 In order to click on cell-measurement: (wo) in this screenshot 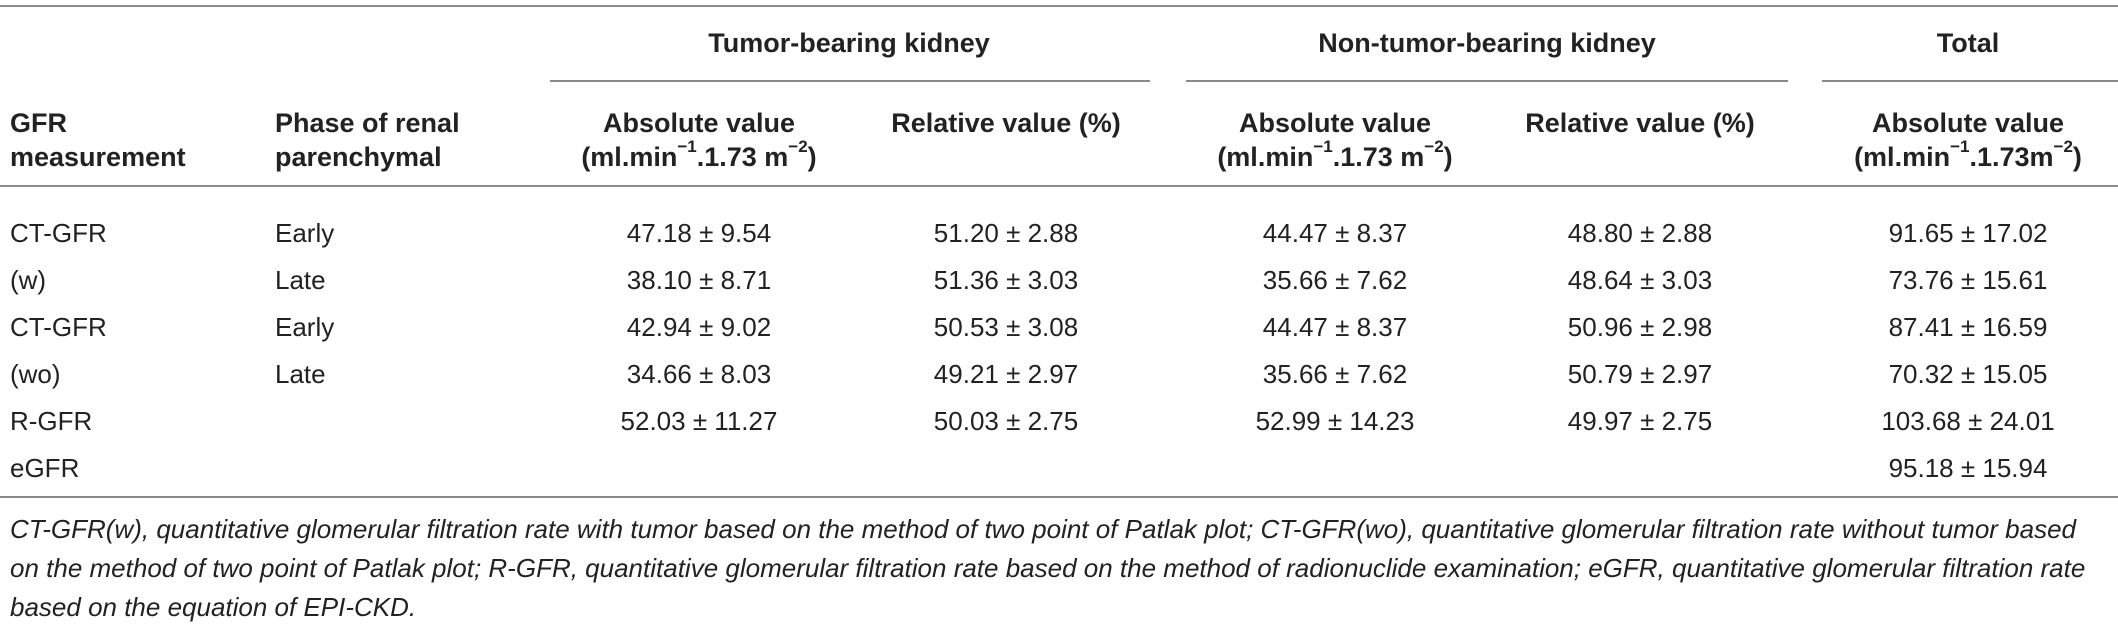, I will do `click(35, 374)`.